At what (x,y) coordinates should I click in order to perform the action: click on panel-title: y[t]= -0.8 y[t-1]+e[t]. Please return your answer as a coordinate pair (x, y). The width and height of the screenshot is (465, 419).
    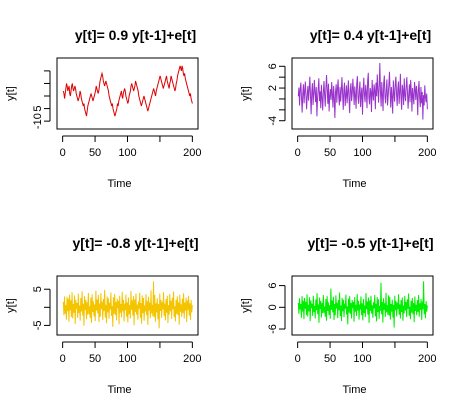
    Looking at the image, I should click on (135, 243).